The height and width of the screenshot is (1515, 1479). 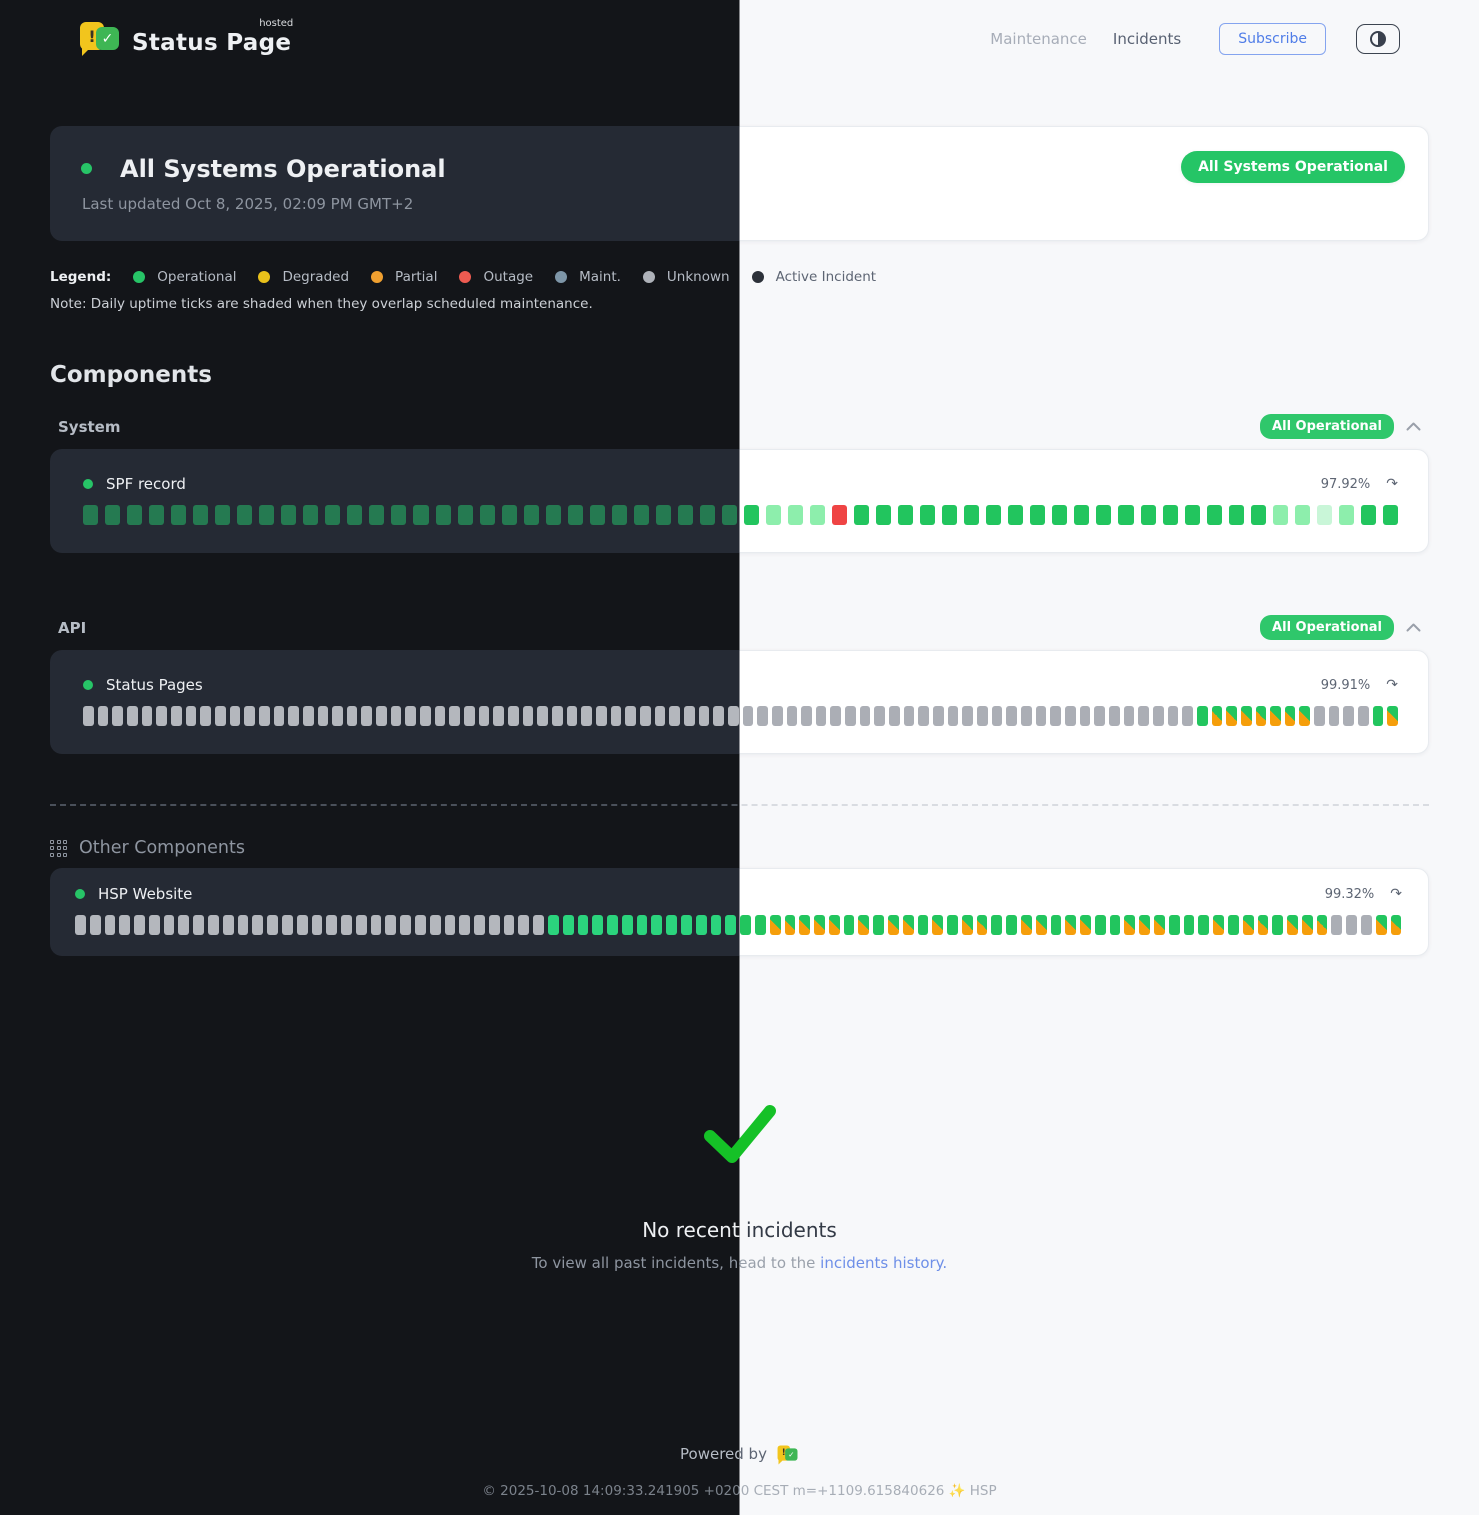 What do you see at coordinates (1413, 627) in the screenshot?
I see `chevron-up-icon` at bounding box center [1413, 627].